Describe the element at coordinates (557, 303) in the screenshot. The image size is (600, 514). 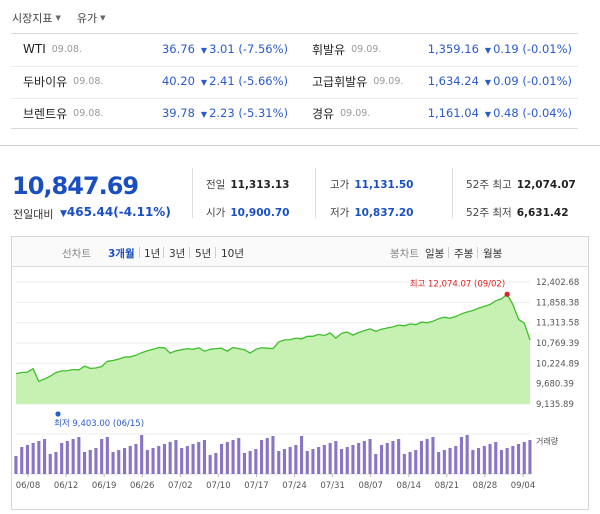
I see `y-tick-label: 11,858.38` at that location.